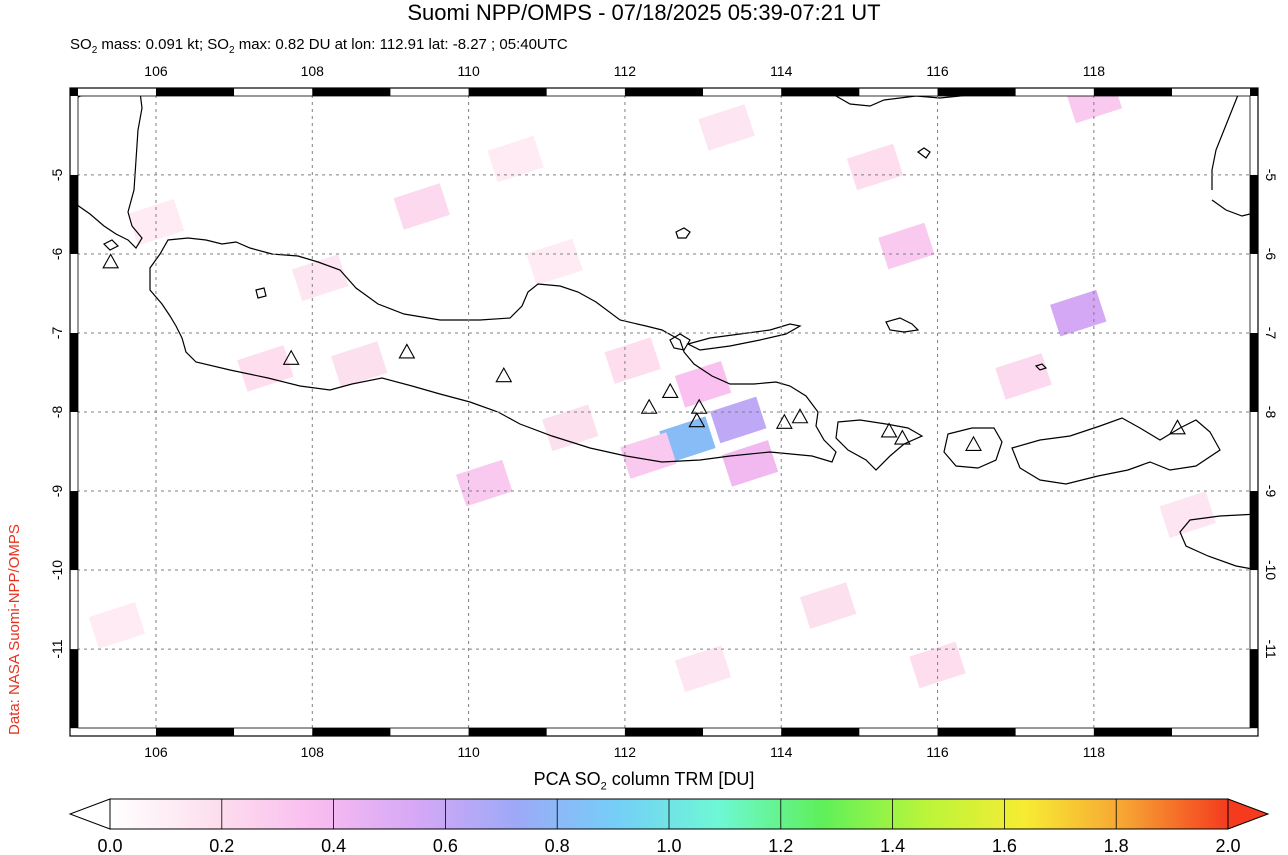  I want to click on lat-tick-right-5: -10, so click(1271, 570).